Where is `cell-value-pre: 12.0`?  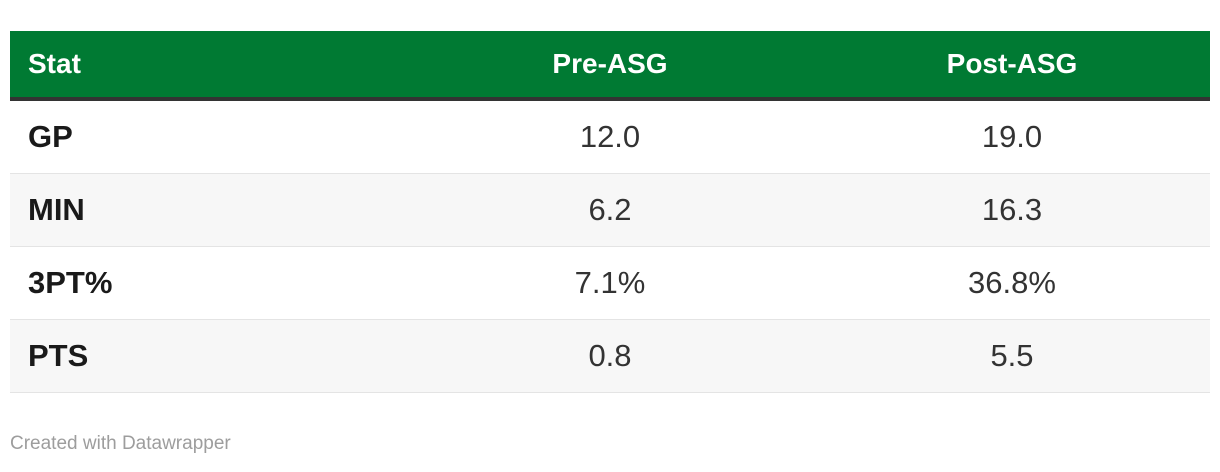 cell-value-pre: 12.0 is located at coordinates (610, 136).